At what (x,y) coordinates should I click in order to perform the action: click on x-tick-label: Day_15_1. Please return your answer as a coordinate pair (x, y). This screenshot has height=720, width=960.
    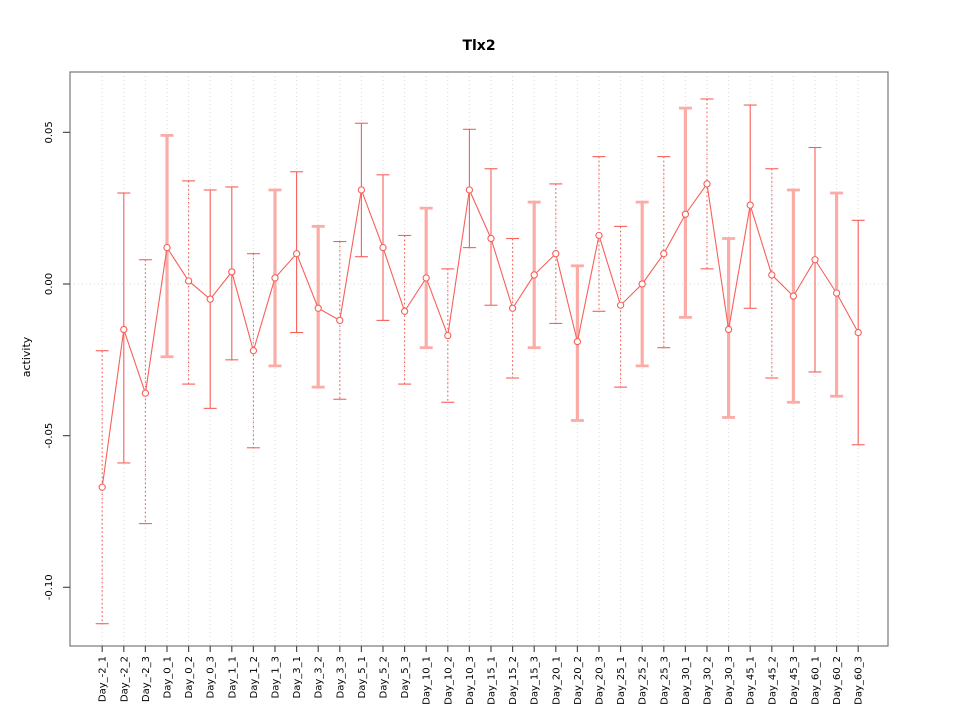
    Looking at the image, I should click on (492, 680).